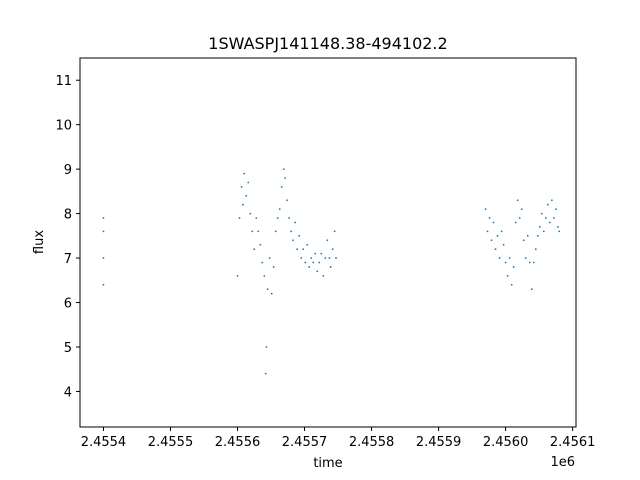 This screenshot has width=640, height=480. What do you see at coordinates (104, 442) in the screenshot?
I see `x-tick-label: 2.4554` at bounding box center [104, 442].